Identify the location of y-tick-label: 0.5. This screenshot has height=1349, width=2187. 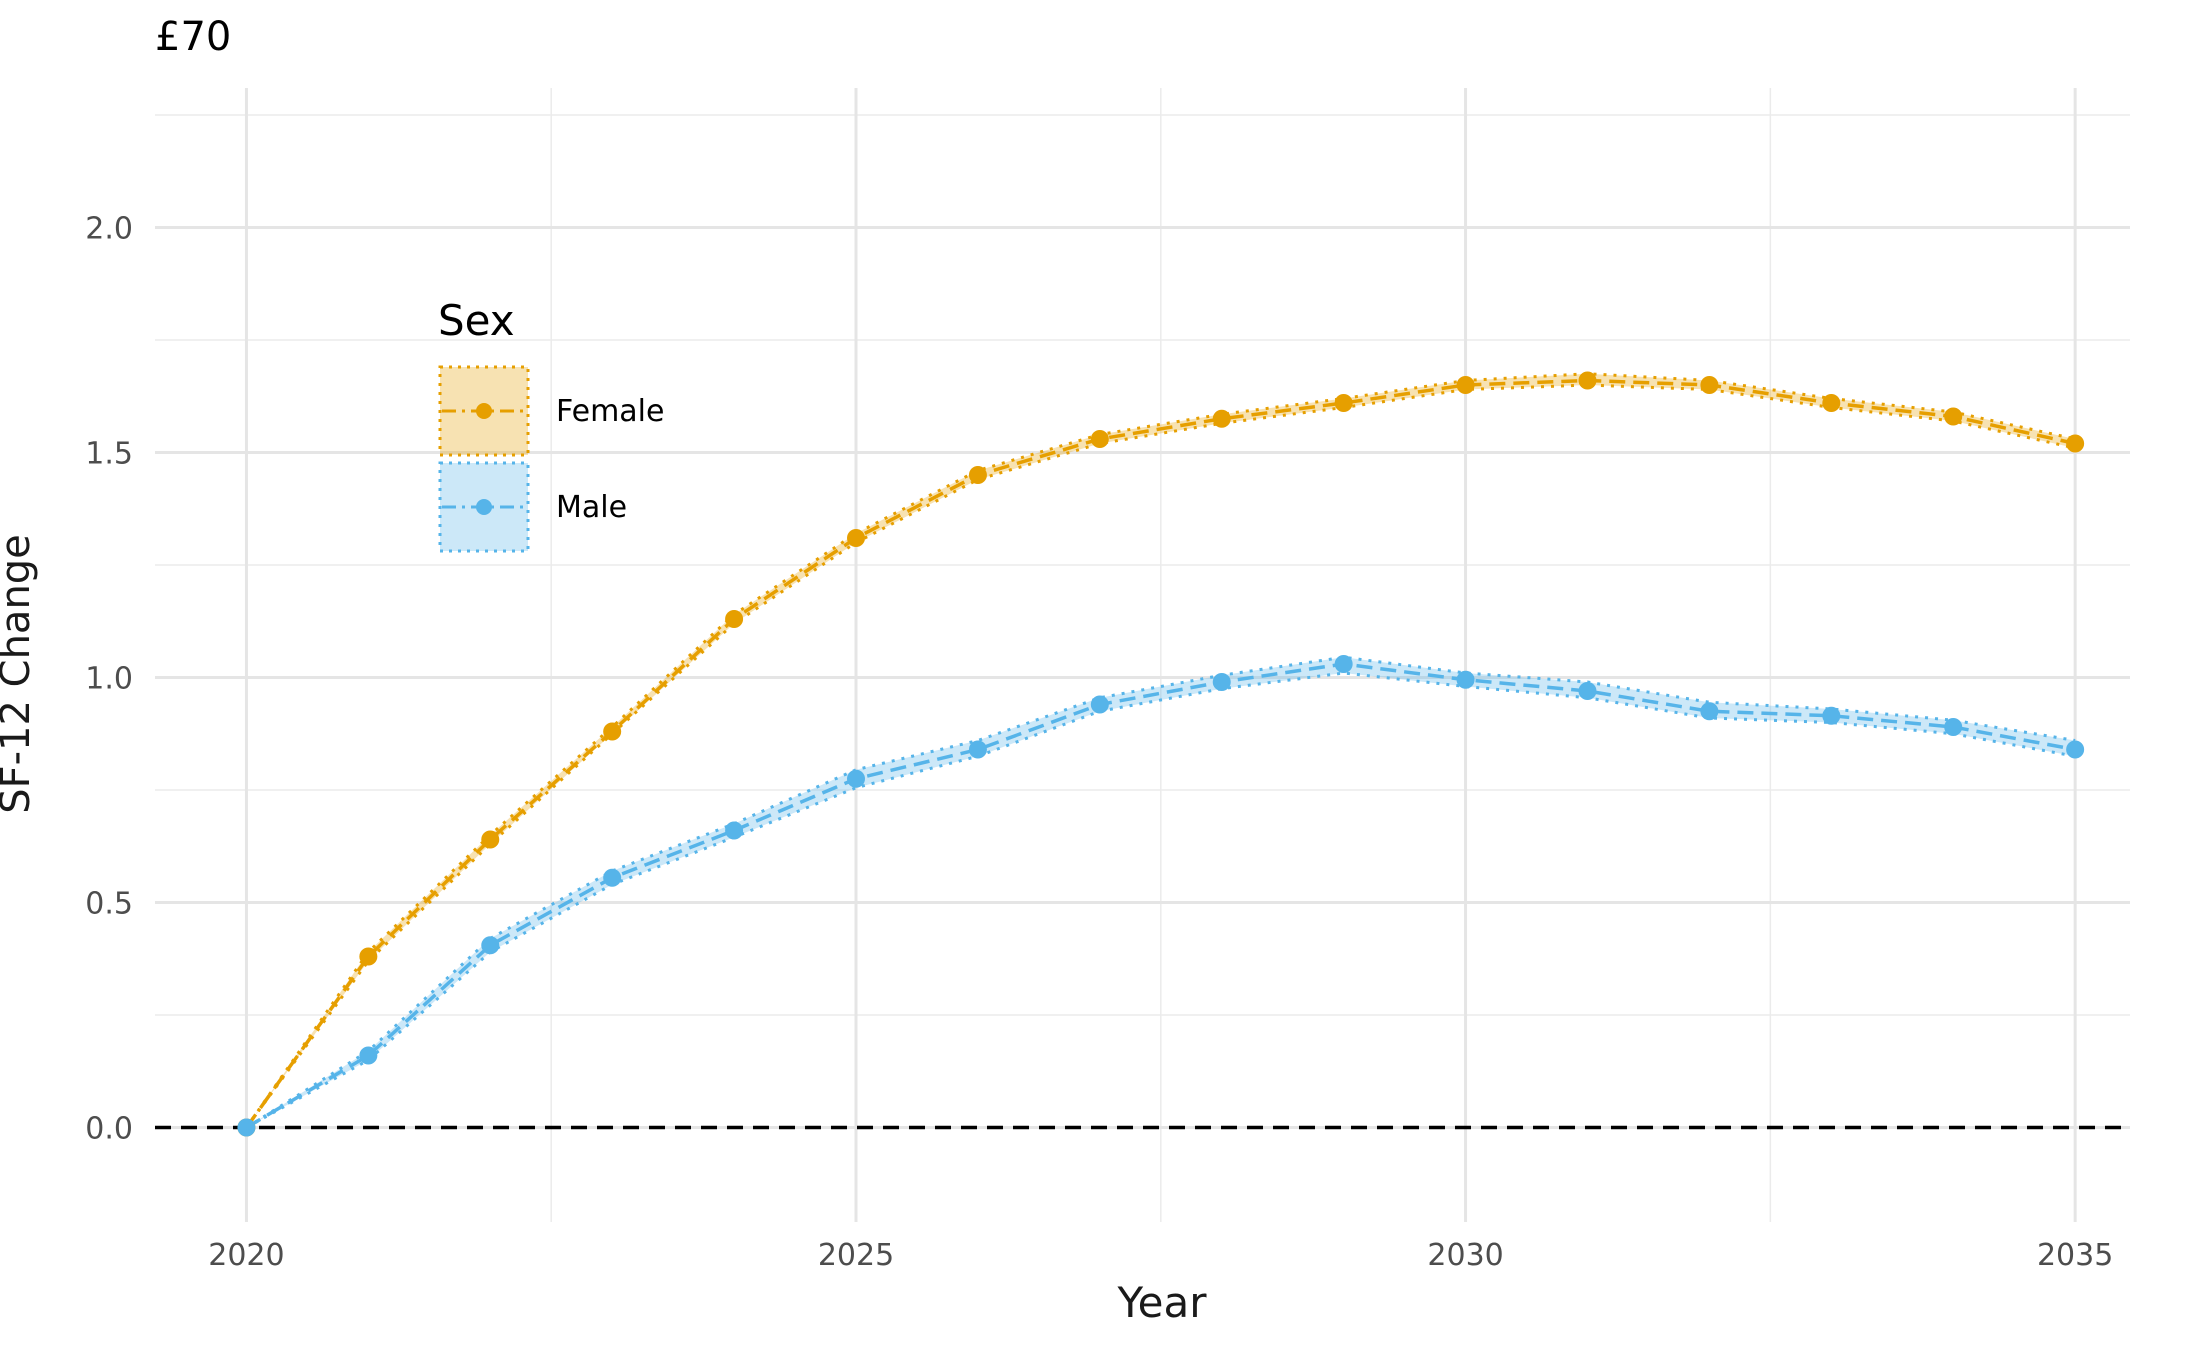
(109, 904).